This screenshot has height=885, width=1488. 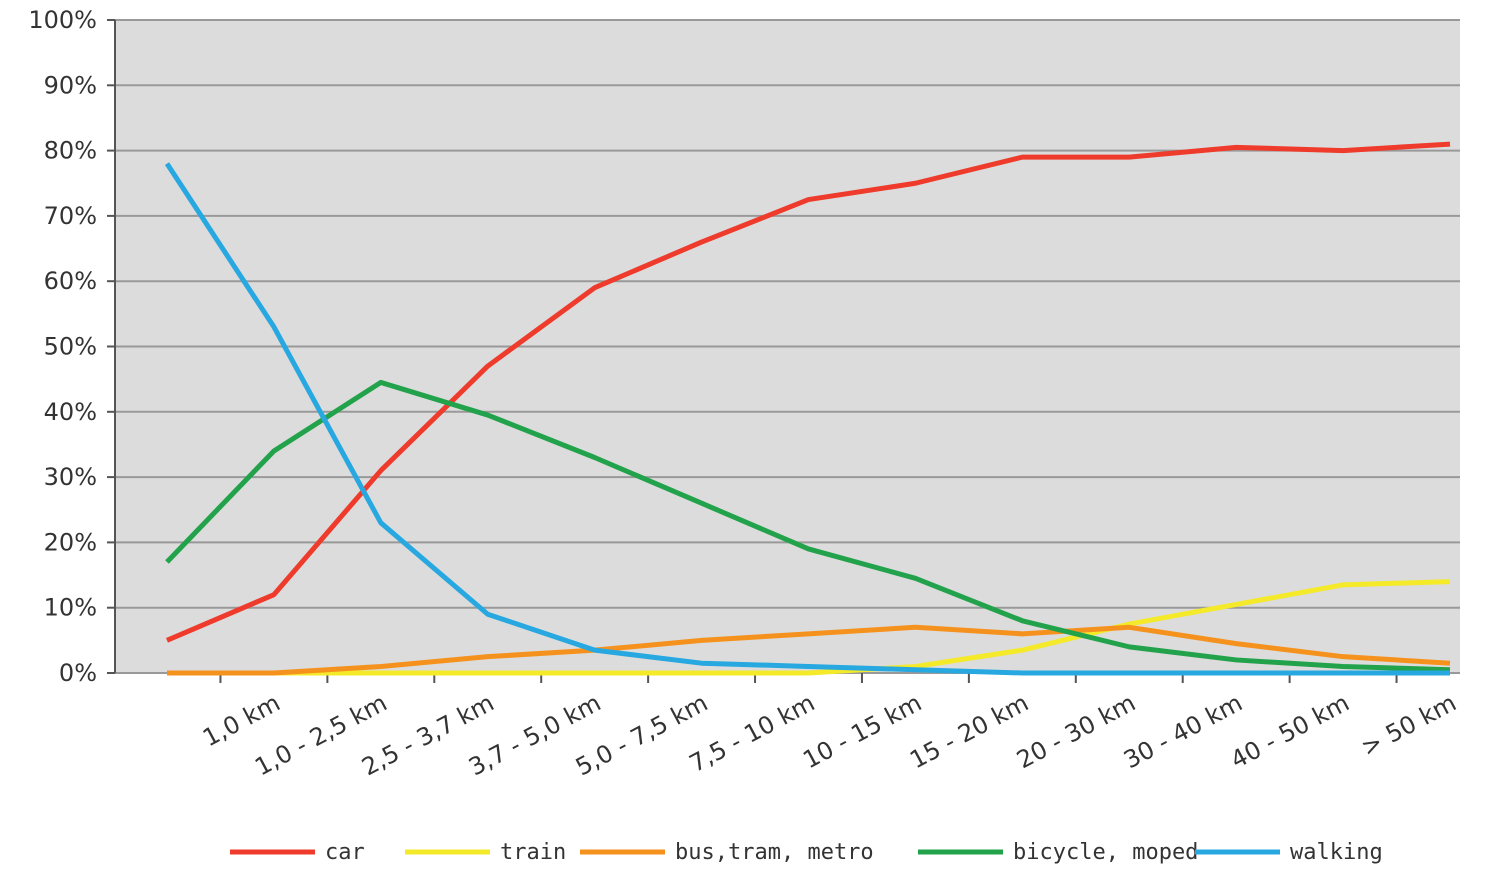 What do you see at coordinates (70, 608) in the screenshot?
I see `y-tick-label: 10%` at bounding box center [70, 608].